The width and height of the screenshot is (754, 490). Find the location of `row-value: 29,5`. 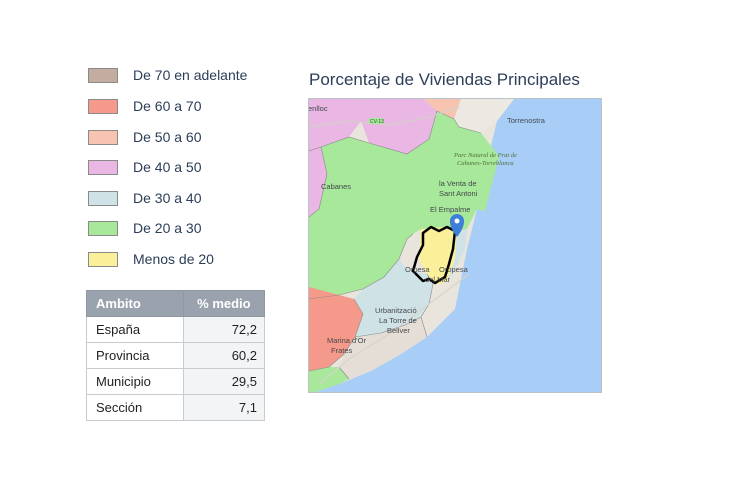

row-value: 29,5 is located at coordinates (224, 381).